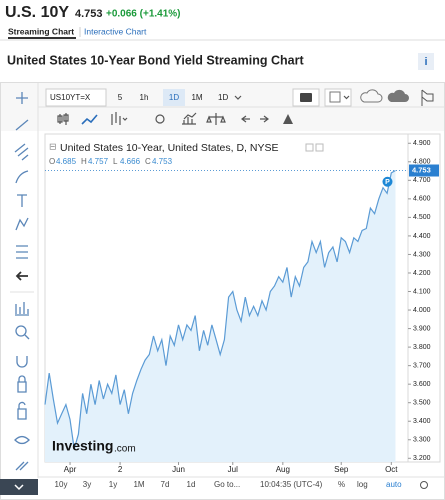  I want to click on range-button: 1M, so click(138, 484).